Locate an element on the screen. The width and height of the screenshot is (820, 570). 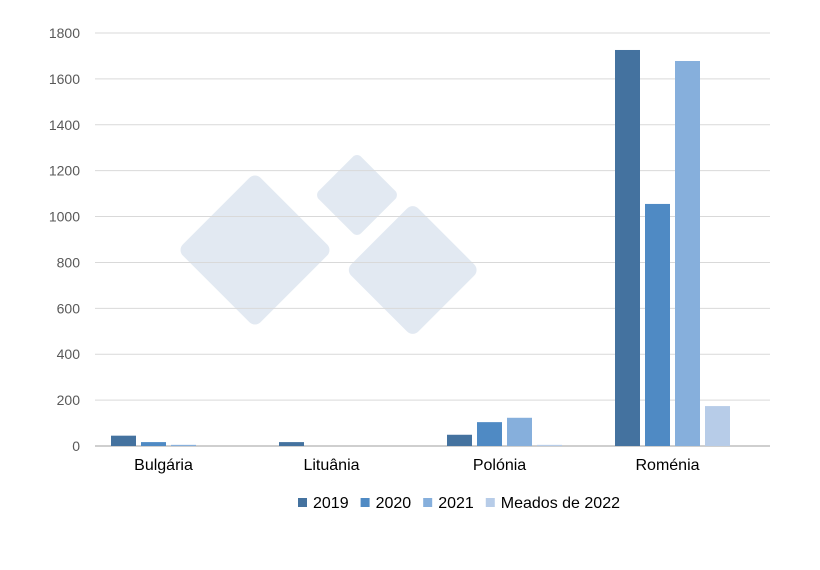
legend-label: 2019 is located at coordinates (331, 503).